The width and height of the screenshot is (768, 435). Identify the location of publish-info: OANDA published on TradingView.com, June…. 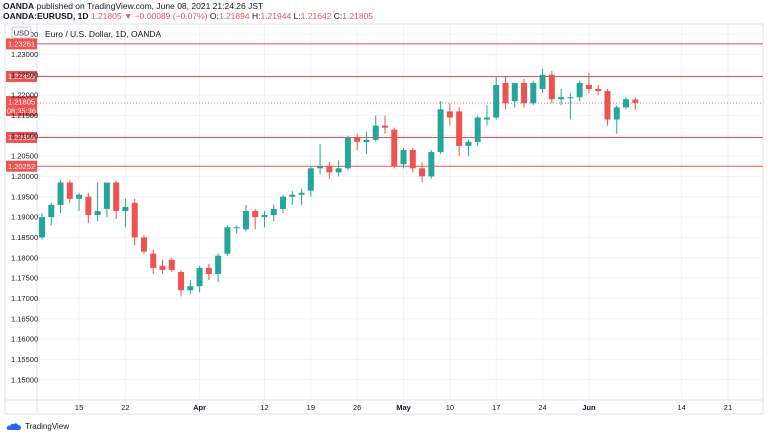
(133, 6).